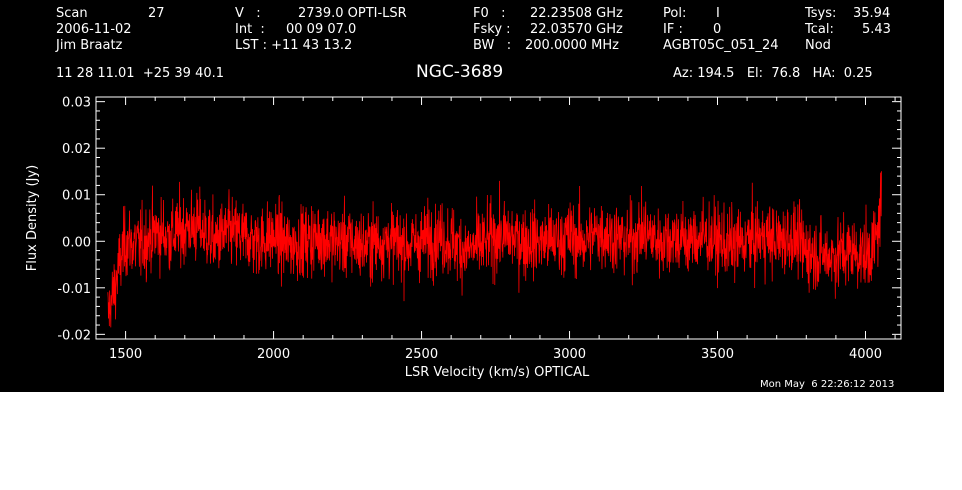 This screenshot has width=962, height=490. What do you see at coordinates (321, 29) in the screenshot?
I see `integration-value: 00 09 07.0` at bounding box center [321, 29].